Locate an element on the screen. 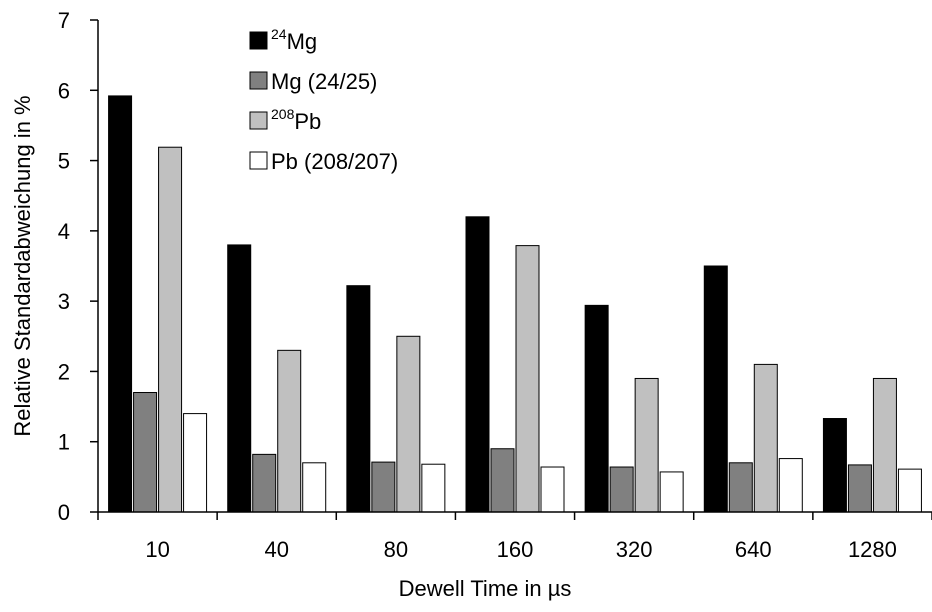 This screenshot has height=612, width=932. y-tick-label: 3 is located at coordinates (64, 301).